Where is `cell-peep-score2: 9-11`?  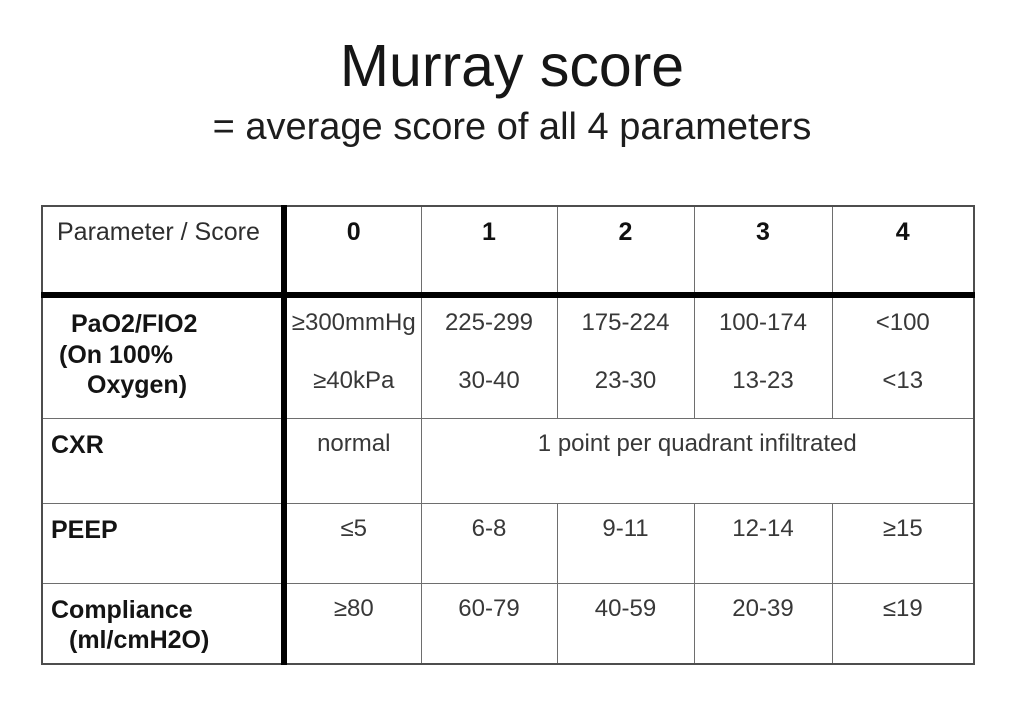 cell-peep-score2: 9-11 is located at coordinates (625, 543).